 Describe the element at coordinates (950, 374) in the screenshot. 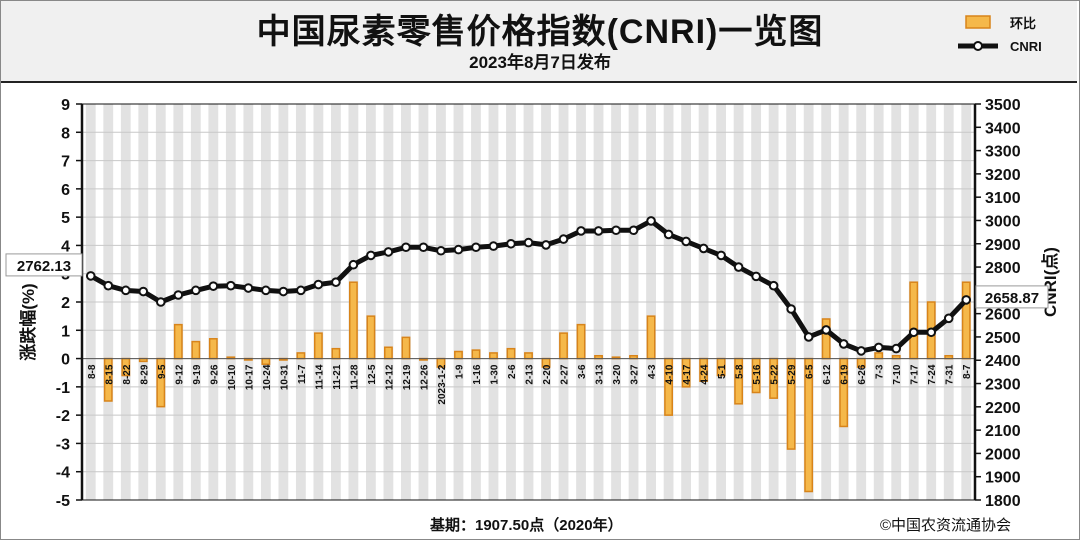

I see `x-tick-label: 7-31` at that location.